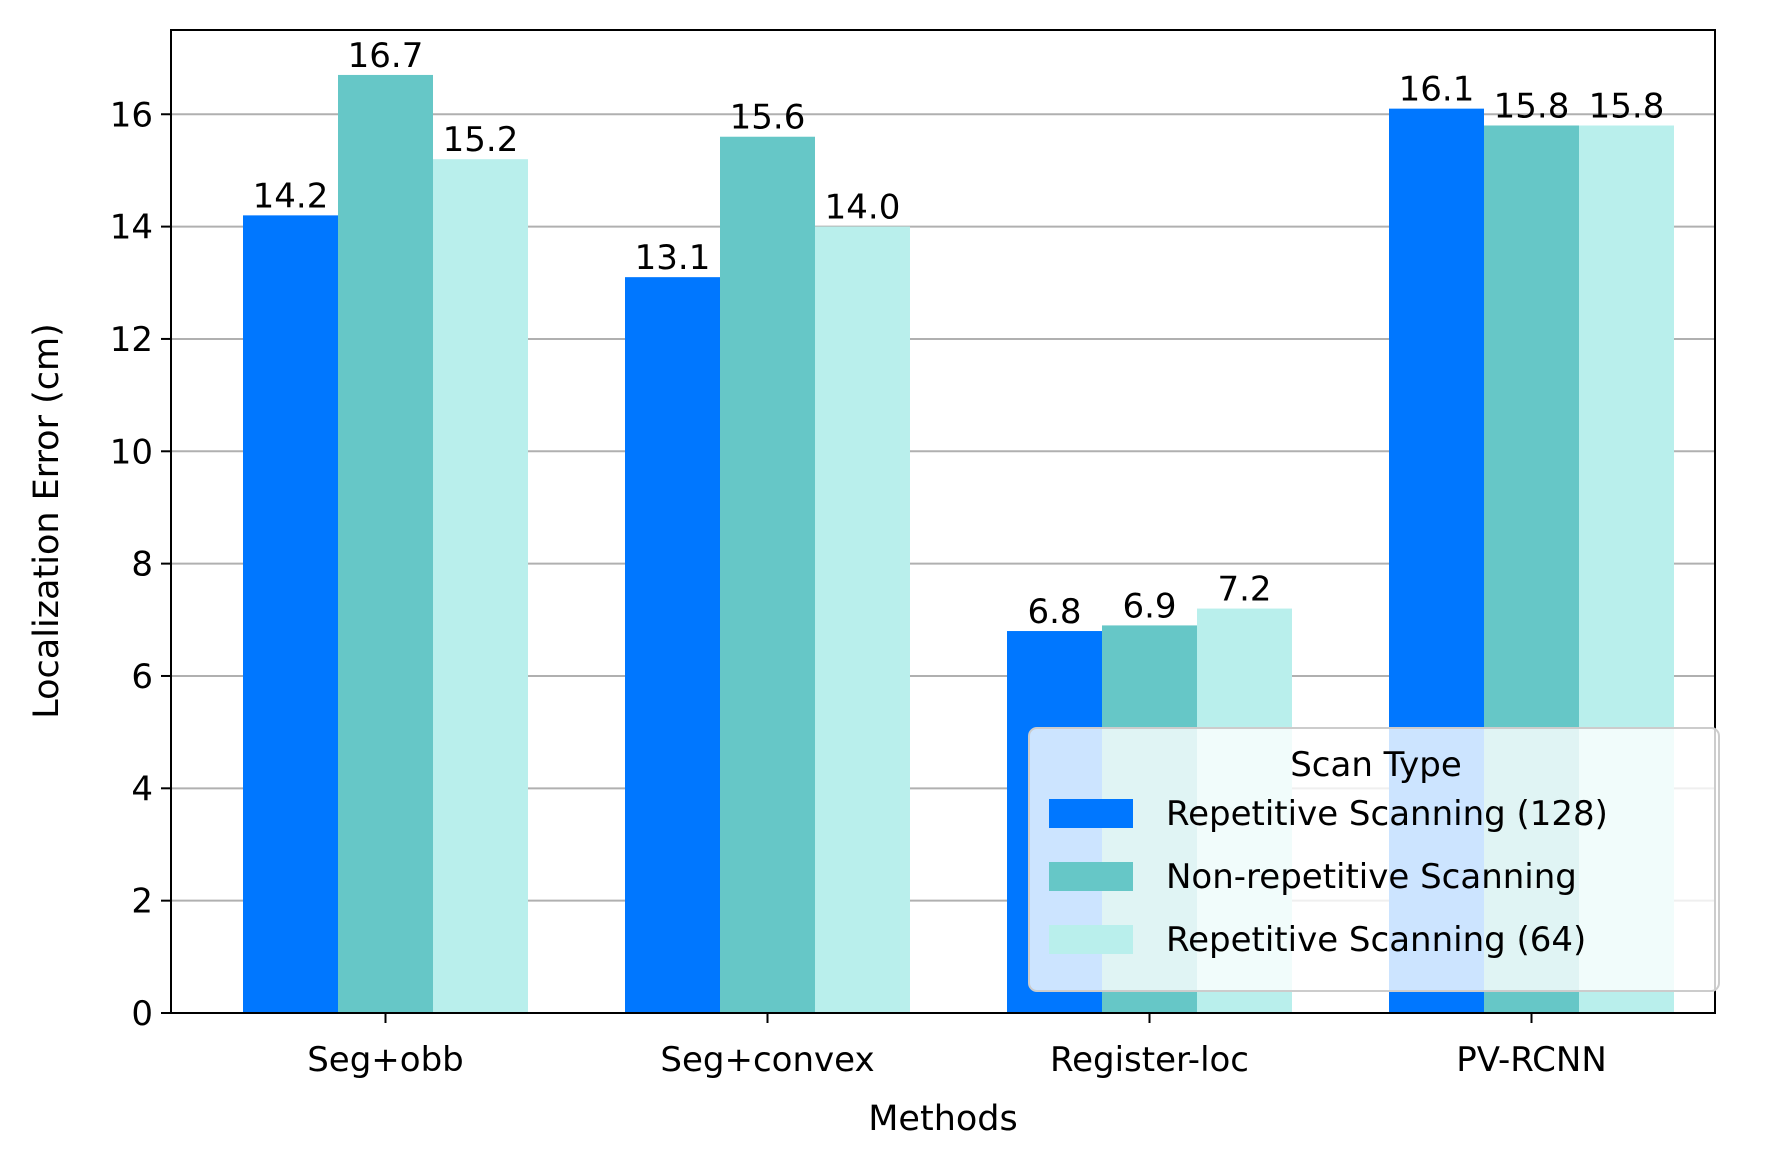 Image resolution: width=1769 pixels, height=1170 pixels. I want to click on bar-value-label: 15.2, so click(481, 140).